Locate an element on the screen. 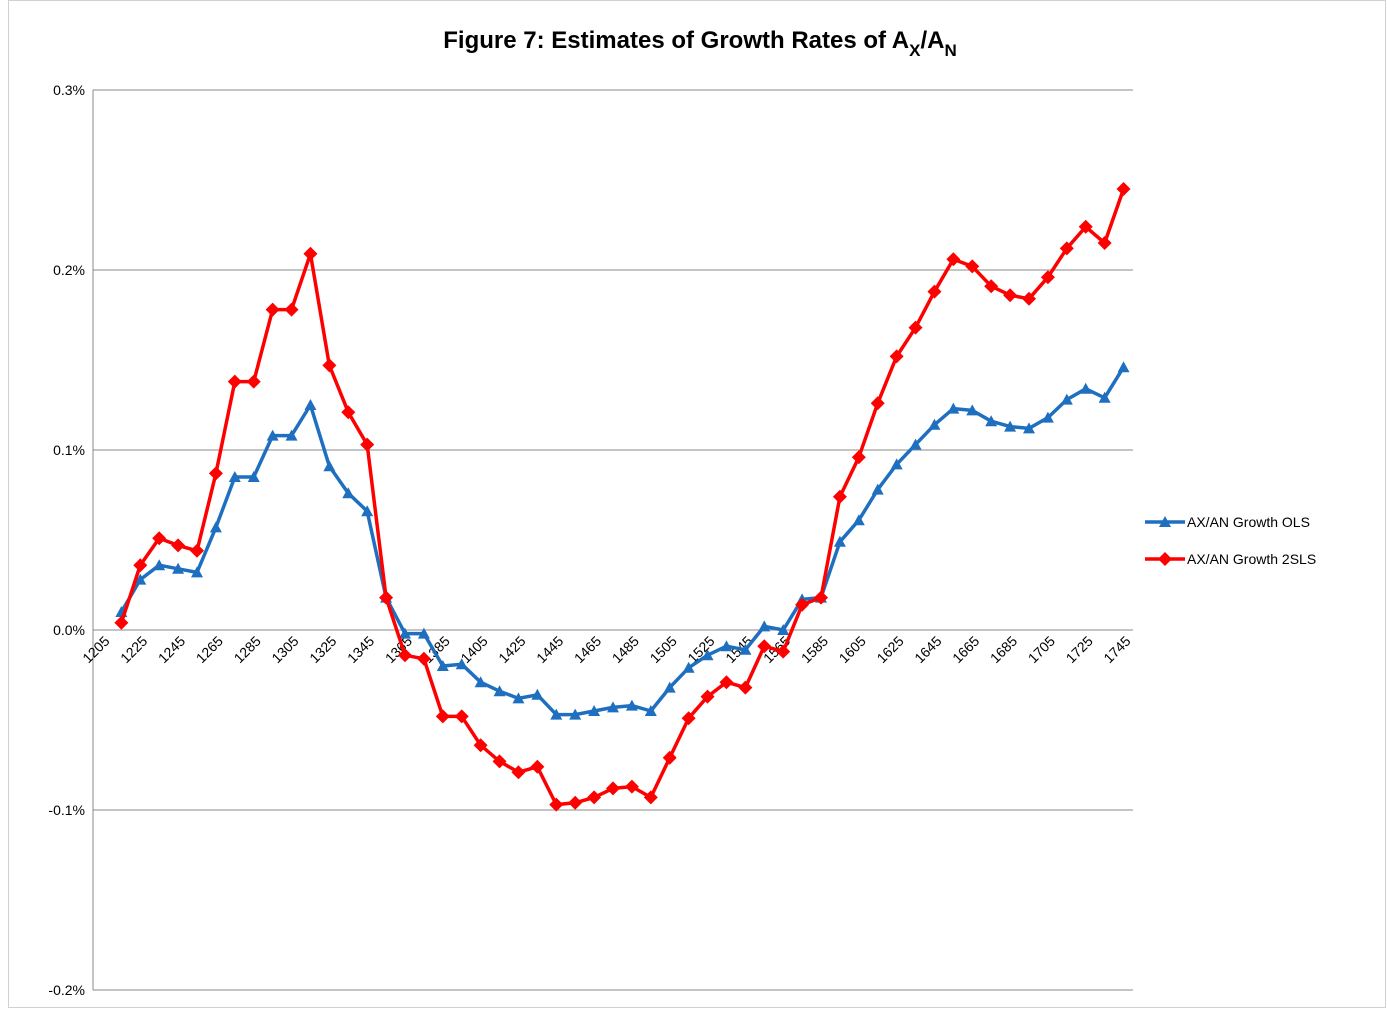 The width and height of the screenshot is (1387, 1009). title-subscript: N is located at coordinates (950, 50).